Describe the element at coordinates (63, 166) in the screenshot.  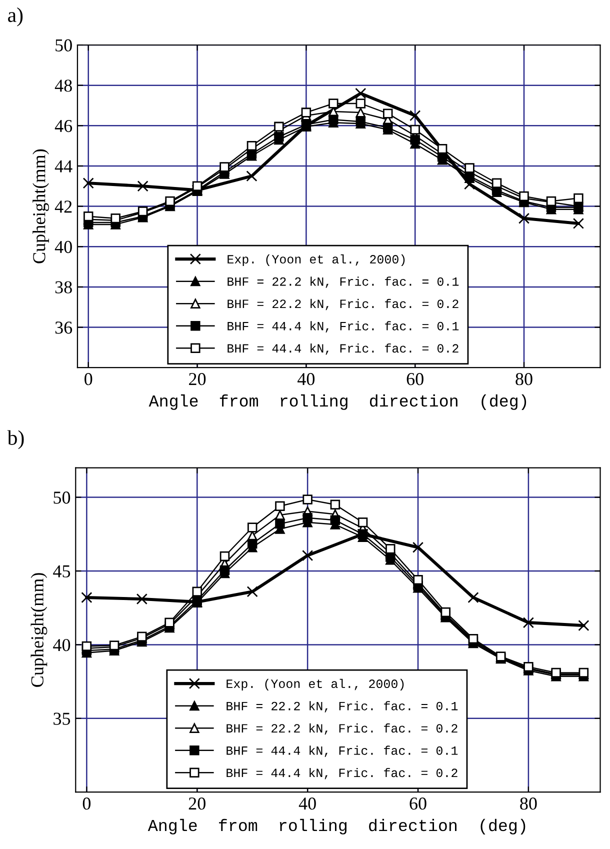
I see `y-tick-label: 44` at that location.